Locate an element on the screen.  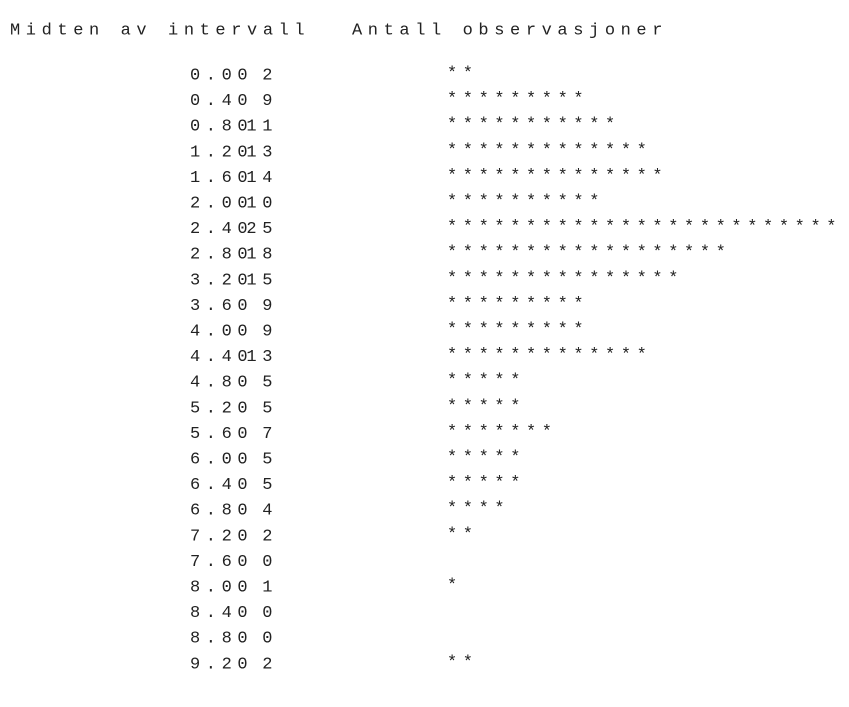
count: 18 is located at coordinates (262, 255).